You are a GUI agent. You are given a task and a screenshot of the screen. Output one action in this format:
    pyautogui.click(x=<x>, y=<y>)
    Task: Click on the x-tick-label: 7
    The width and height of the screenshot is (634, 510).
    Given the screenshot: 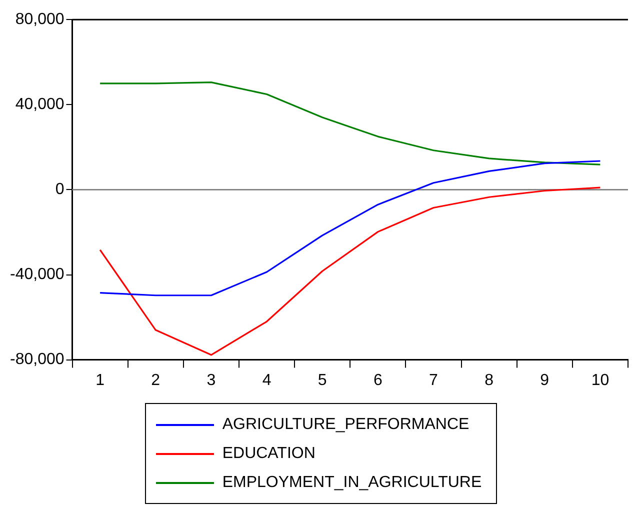 What is the action you would take?
    pyautogui.click(x=433, y=380)
    